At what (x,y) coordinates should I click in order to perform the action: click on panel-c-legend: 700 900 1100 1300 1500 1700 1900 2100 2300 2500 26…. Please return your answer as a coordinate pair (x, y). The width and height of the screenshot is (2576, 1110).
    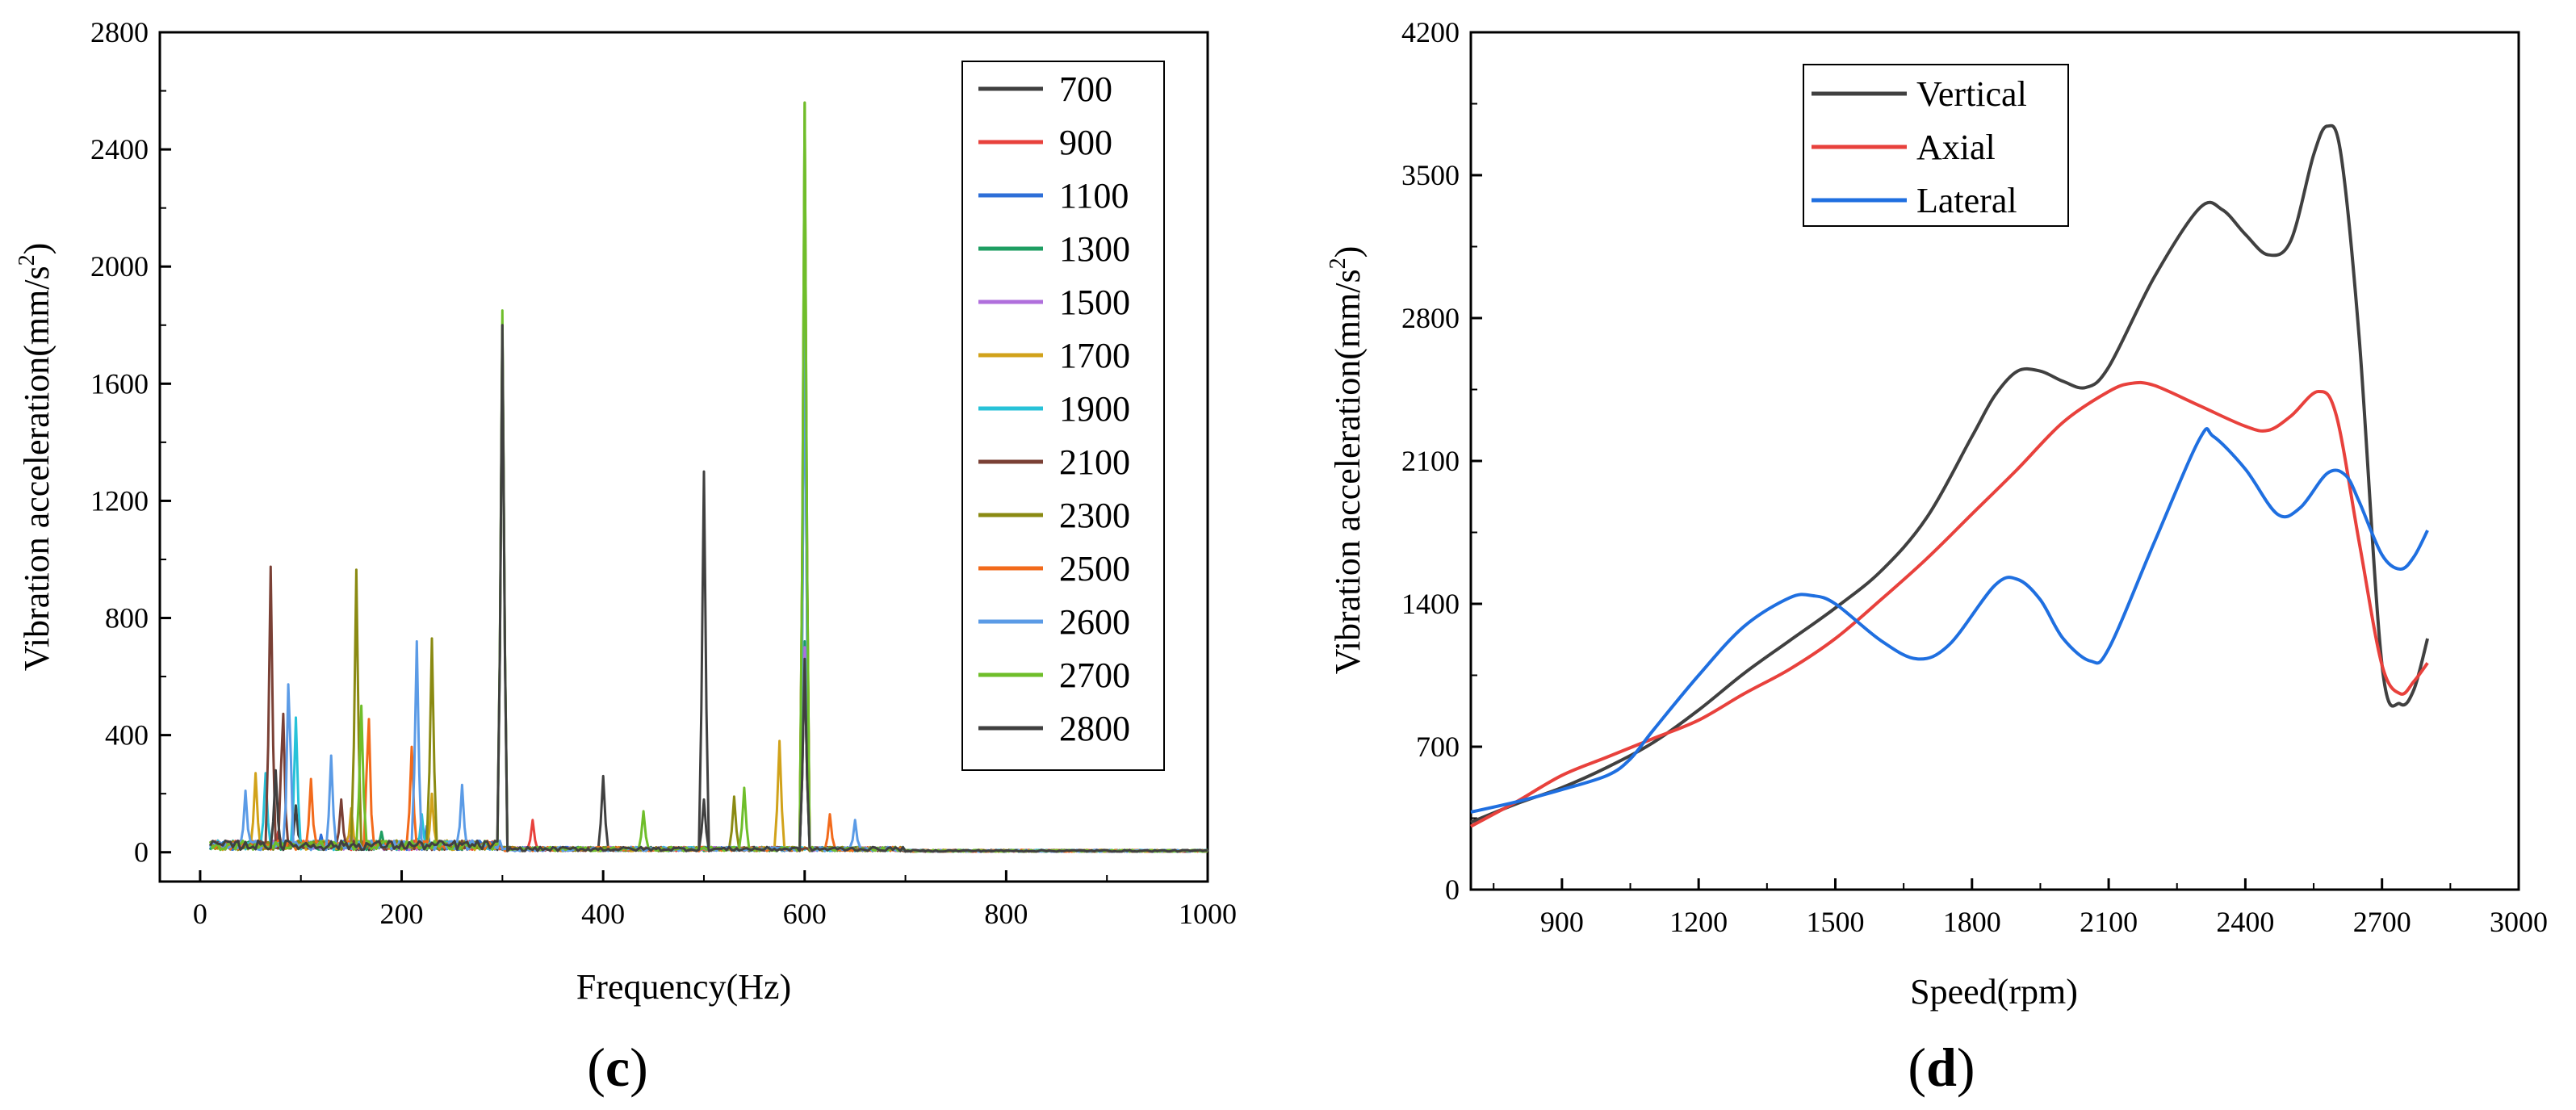
    Looking at the image, I should click on (1063, 416).